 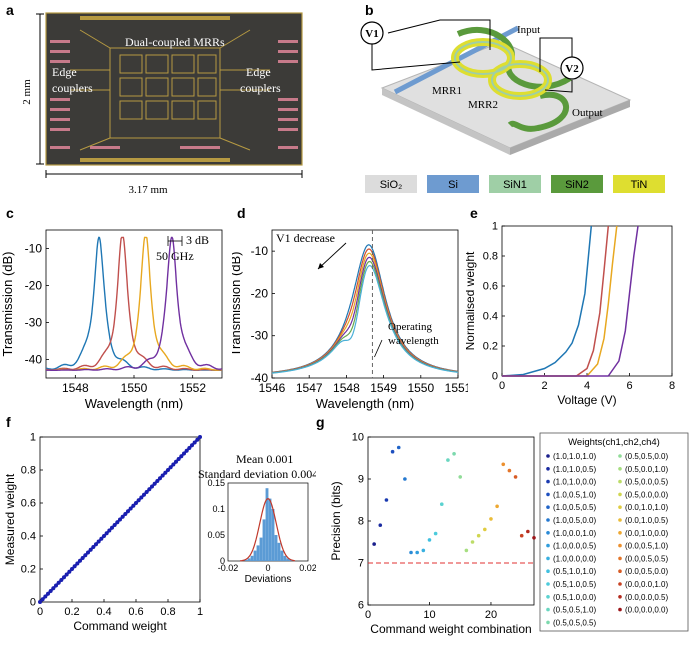 I want to click on chip-label: Dual-coupled MRRs, so click(x=175, y=42).